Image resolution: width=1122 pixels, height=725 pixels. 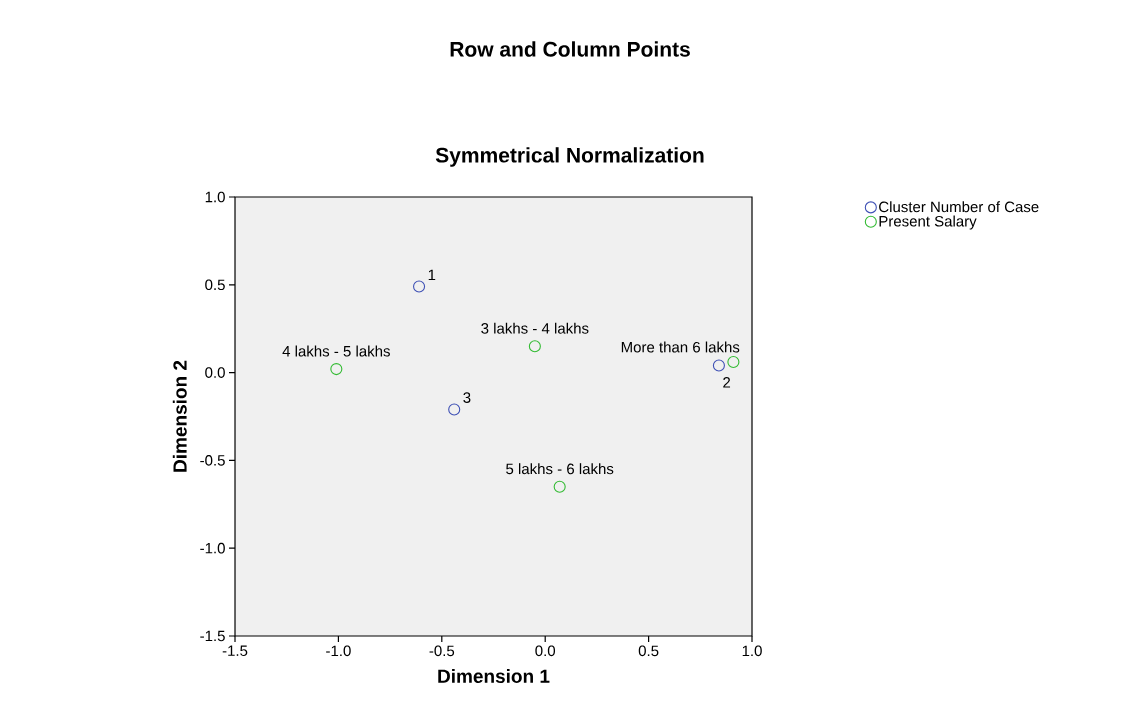 I want to click on y-tick-label: 1.0, so click(x=215, y=197).